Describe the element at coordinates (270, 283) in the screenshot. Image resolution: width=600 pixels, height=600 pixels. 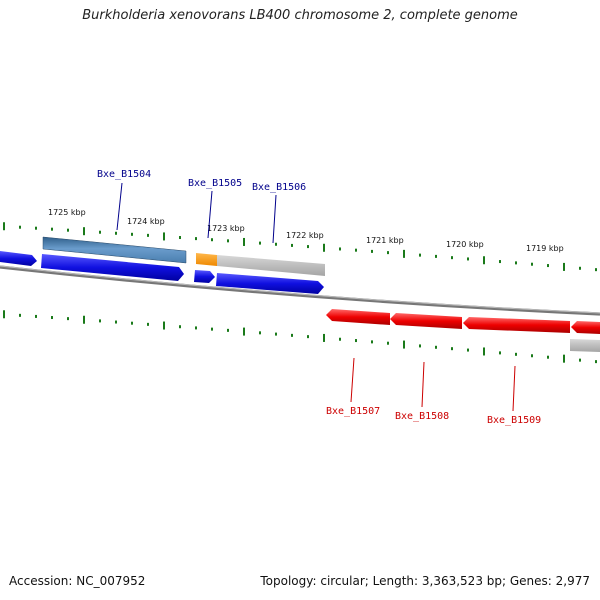
I see `gene-arrow-bxe-b1506` at that location.